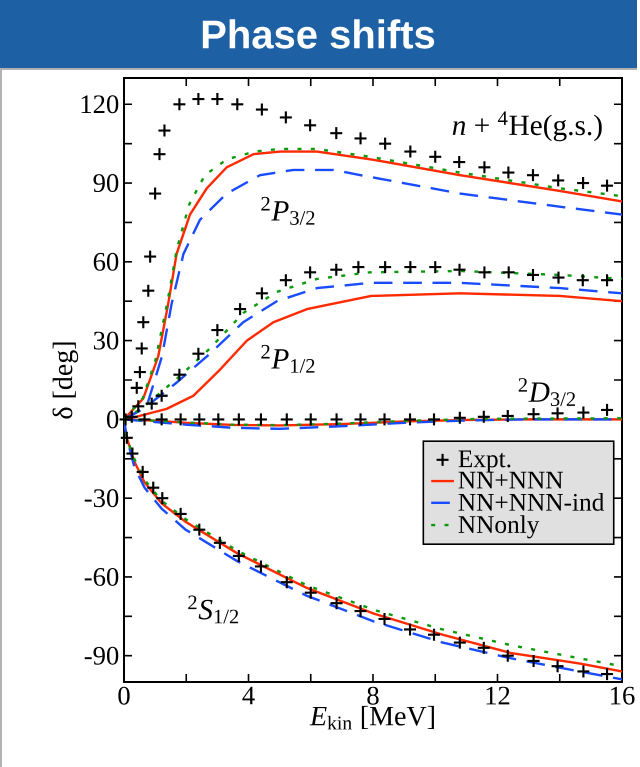 Image resolution: width=640 pixels, height=767 pixels. I want to click on legend-label: NN+NNN-ind, so click(531, 502).